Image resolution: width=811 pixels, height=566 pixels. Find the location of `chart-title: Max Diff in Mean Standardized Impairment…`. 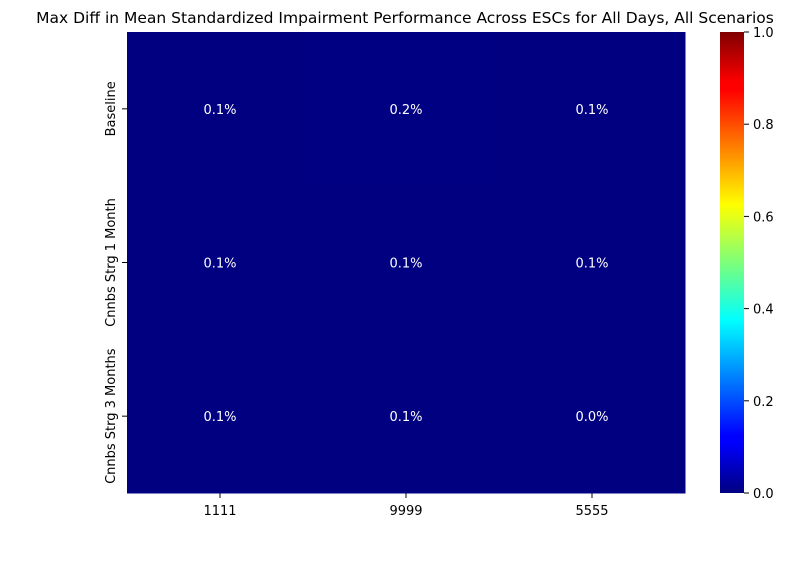

chart-title: Max Diff in Mean Standardized Impairment… is located at coordinates (405, 18).